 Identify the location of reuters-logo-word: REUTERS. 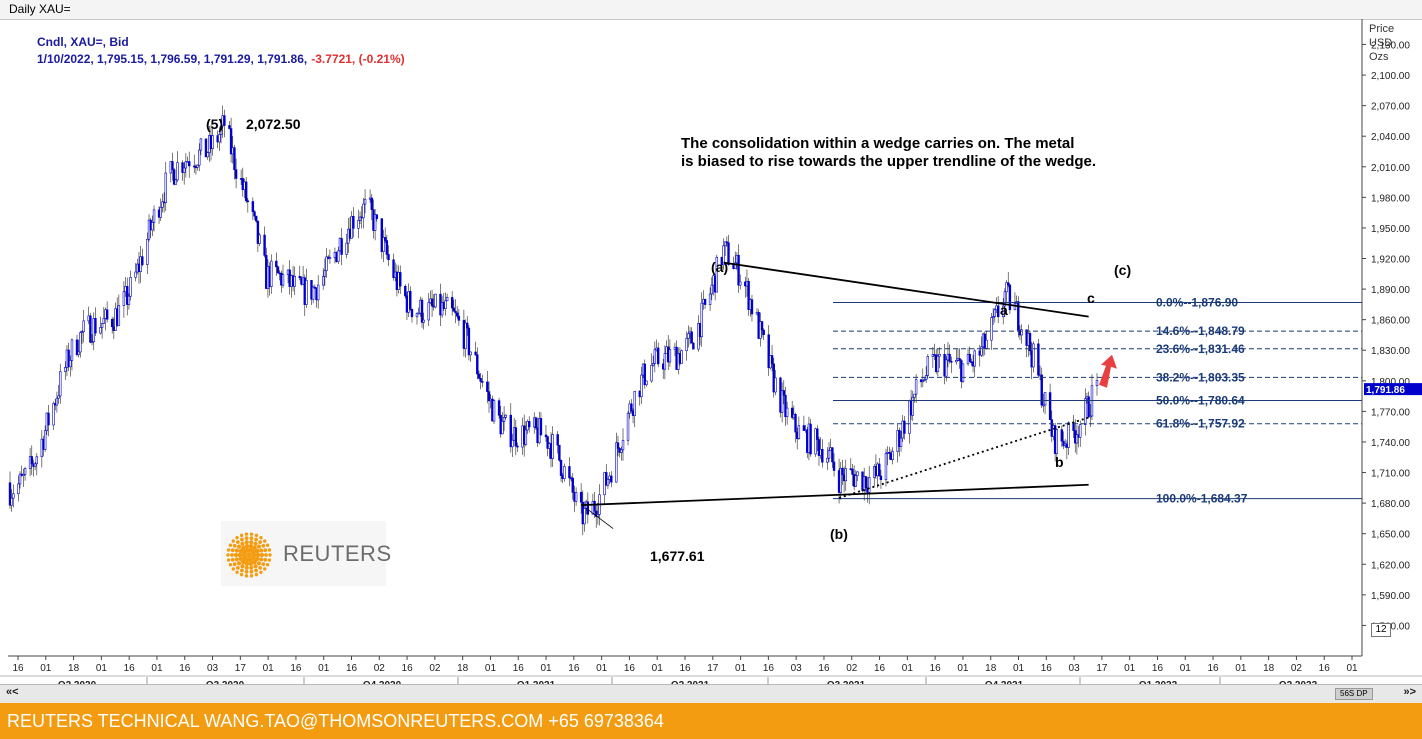
(337, 553).